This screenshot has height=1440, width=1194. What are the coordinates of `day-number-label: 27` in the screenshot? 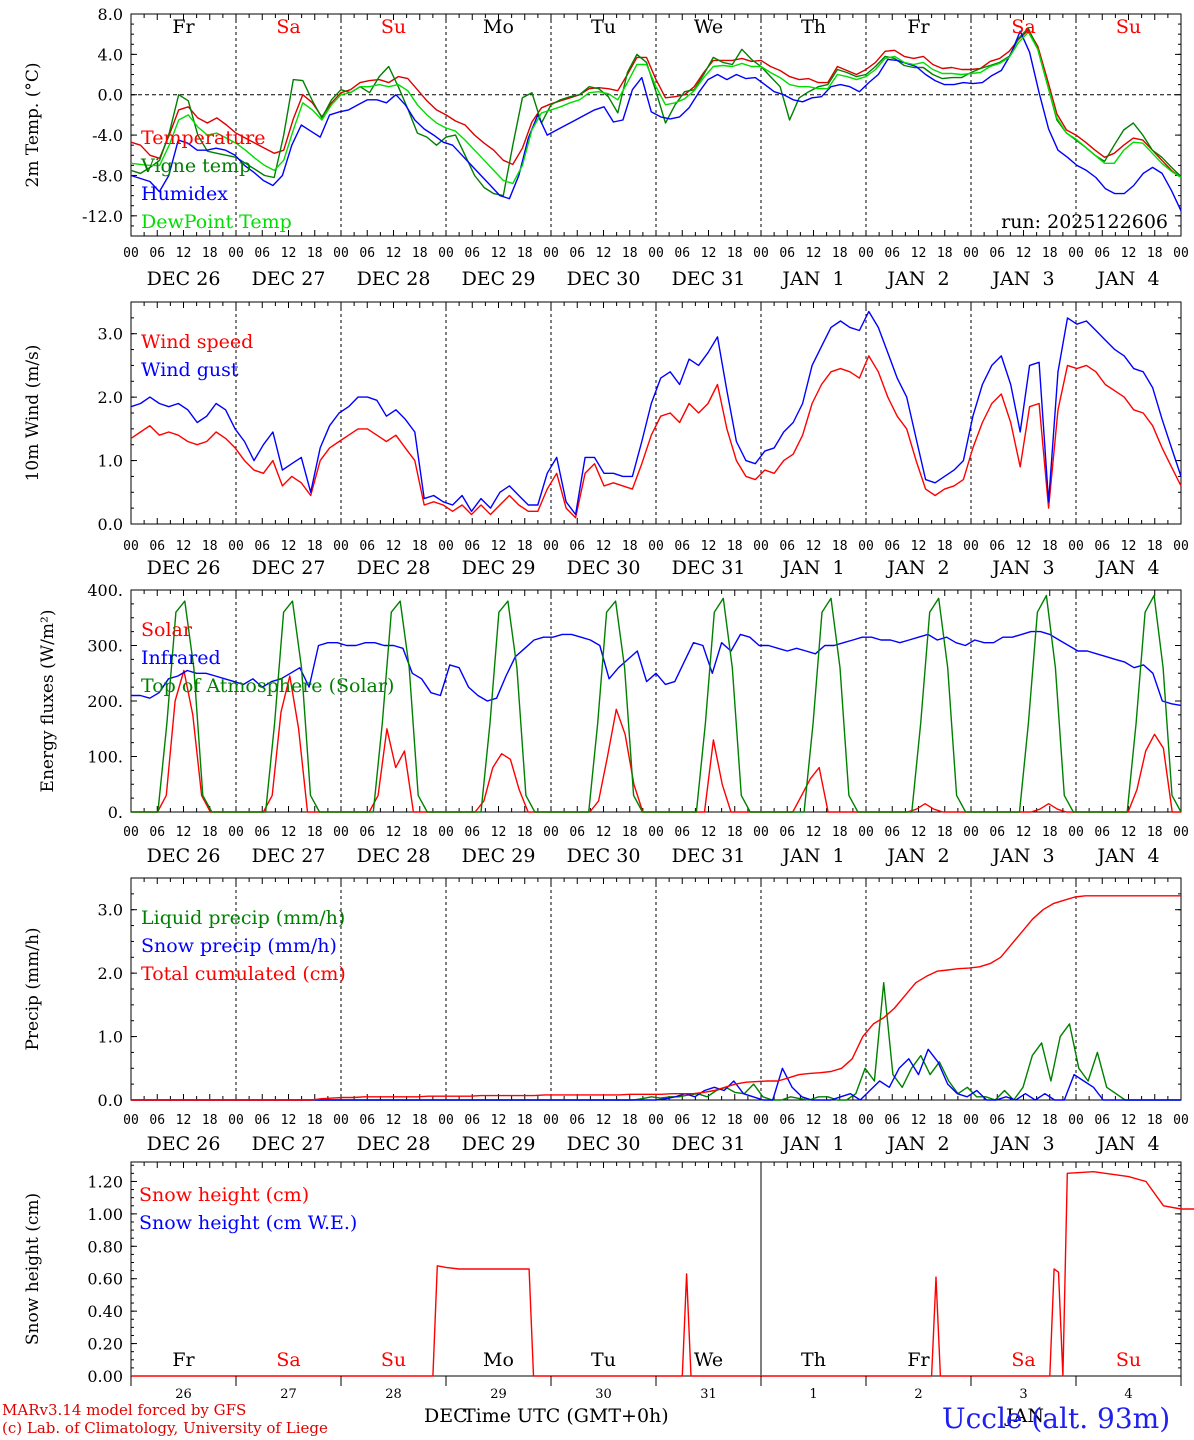 It's located at (288, 1394).